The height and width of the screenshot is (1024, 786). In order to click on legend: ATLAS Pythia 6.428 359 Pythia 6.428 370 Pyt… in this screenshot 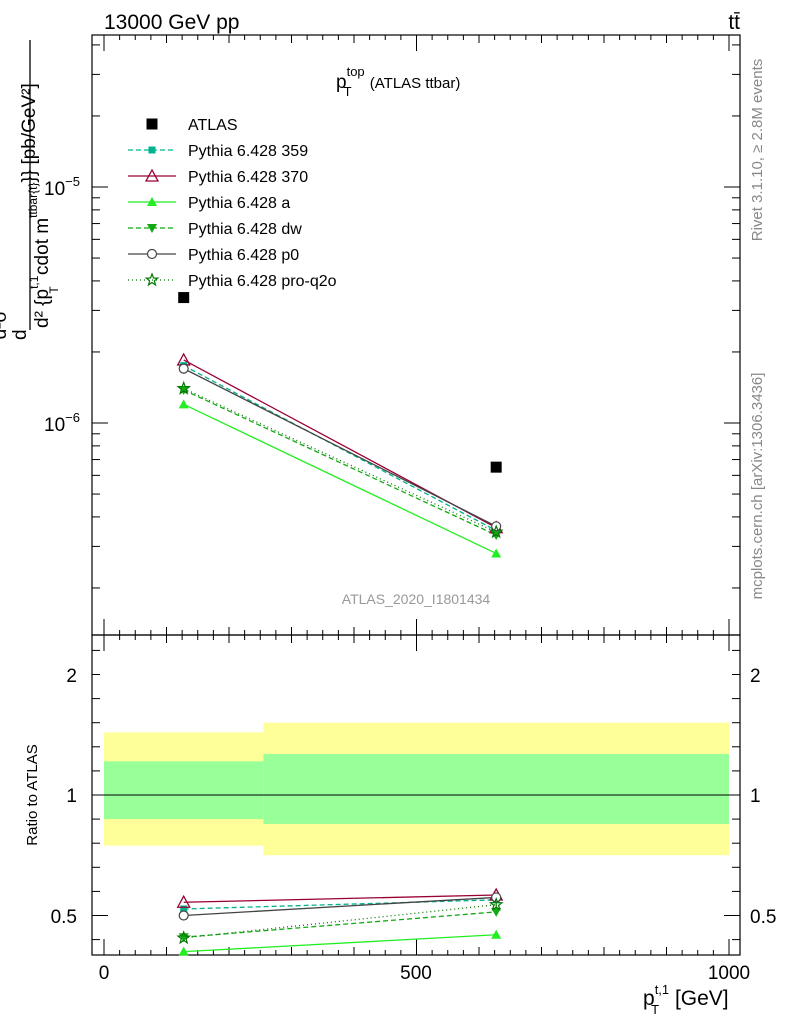, I will do `click(232, 203)`.